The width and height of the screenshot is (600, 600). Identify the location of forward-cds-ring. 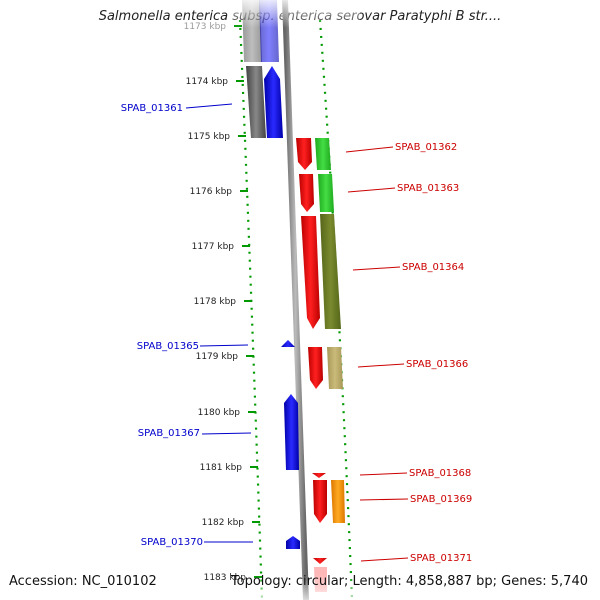
(311, 365).